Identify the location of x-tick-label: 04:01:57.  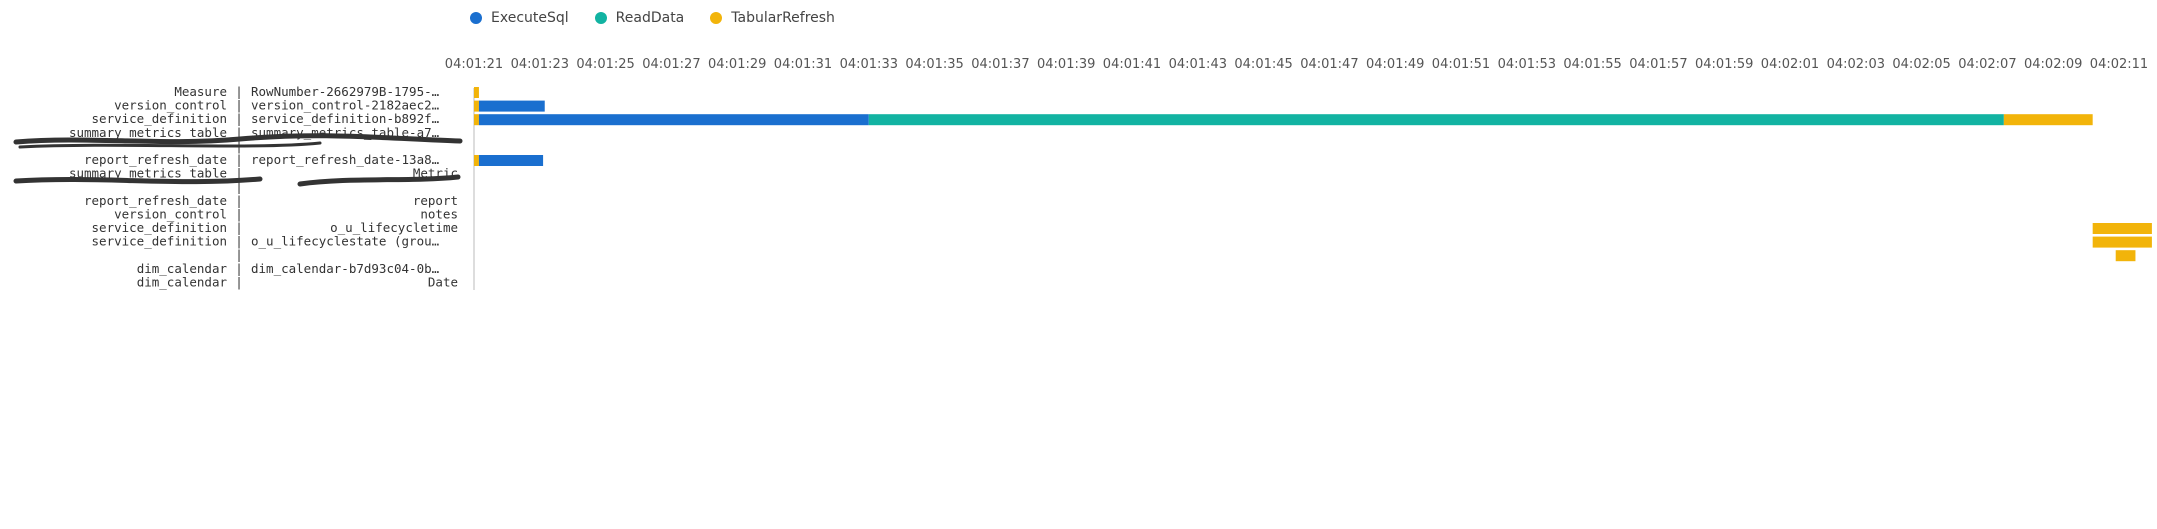
(1658, 64).